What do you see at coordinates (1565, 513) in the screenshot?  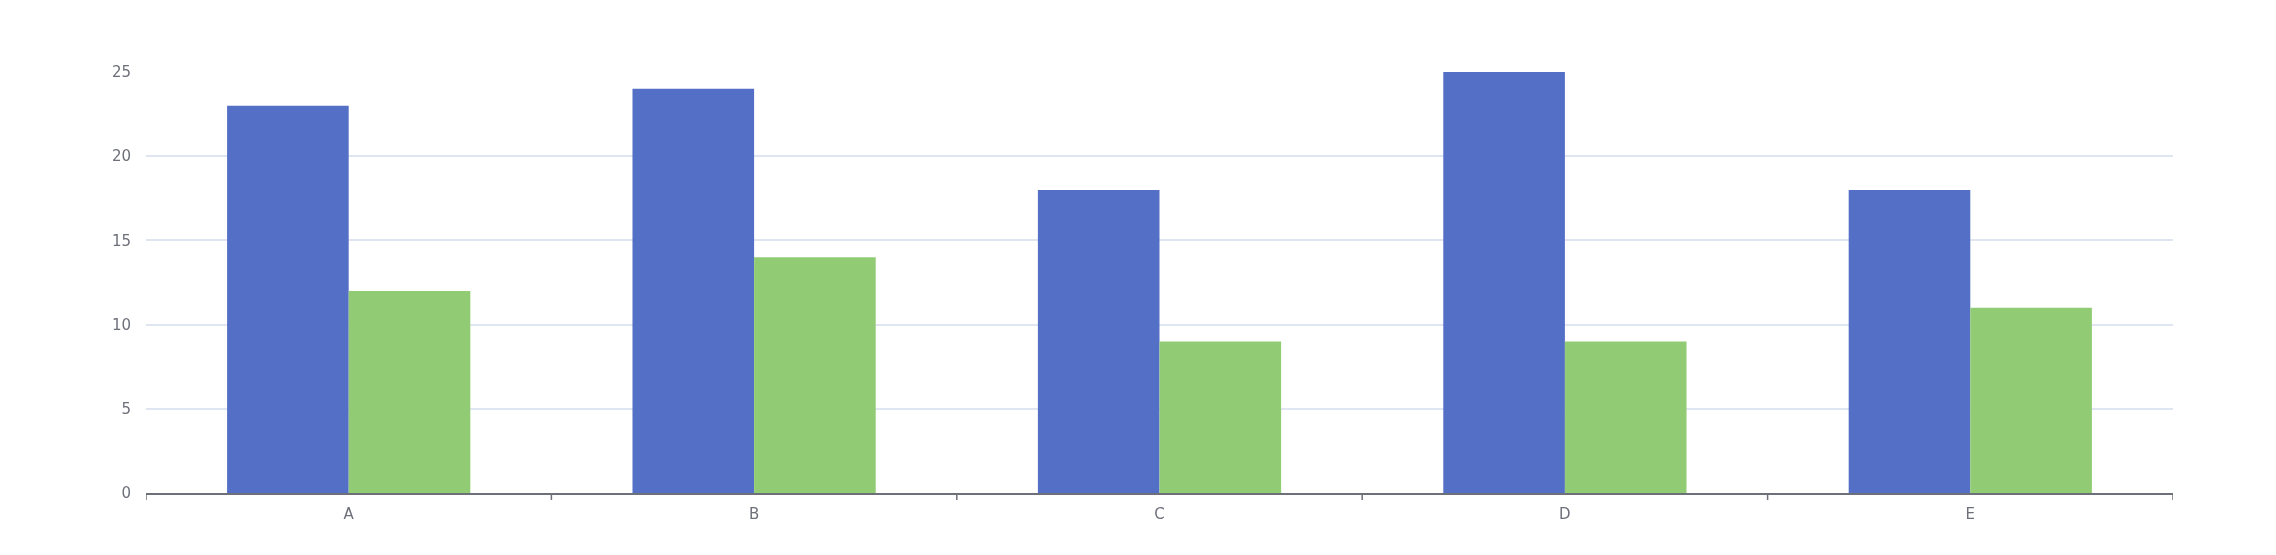 I see `x-tick-label: D` at bounding box center [1565, 513].